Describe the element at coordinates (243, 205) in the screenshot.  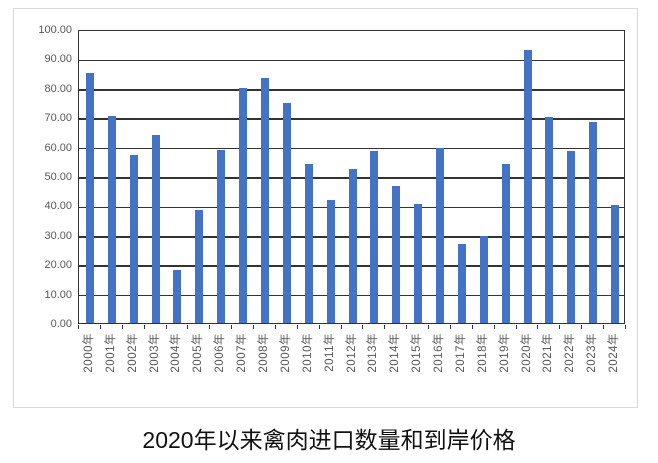
I see `bar-2007年` at that location.